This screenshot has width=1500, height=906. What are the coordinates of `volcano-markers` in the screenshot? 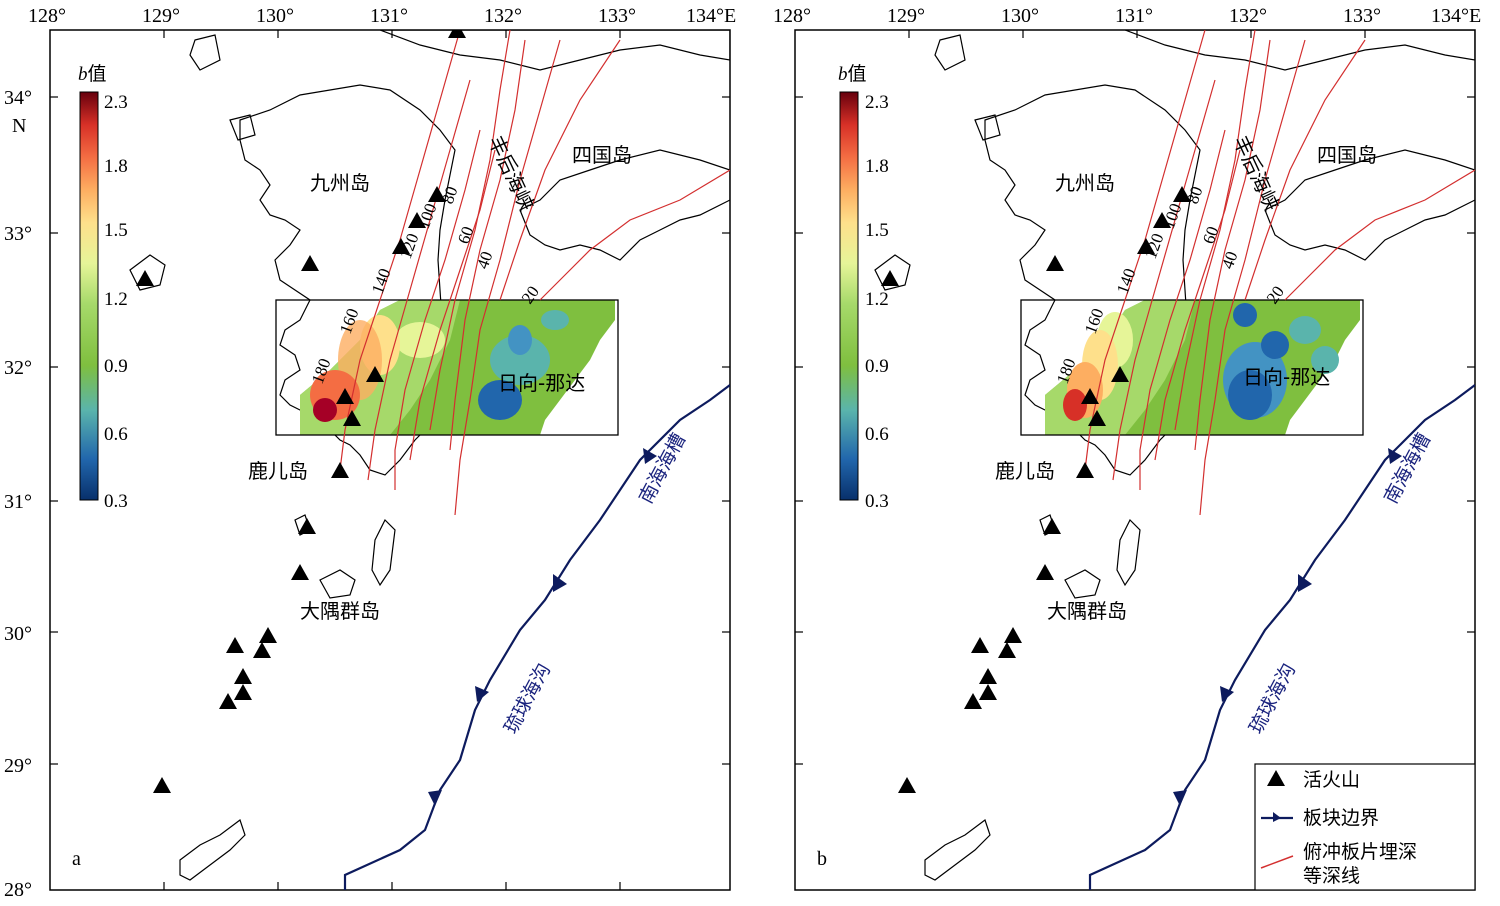 It's located at (1036, 489).